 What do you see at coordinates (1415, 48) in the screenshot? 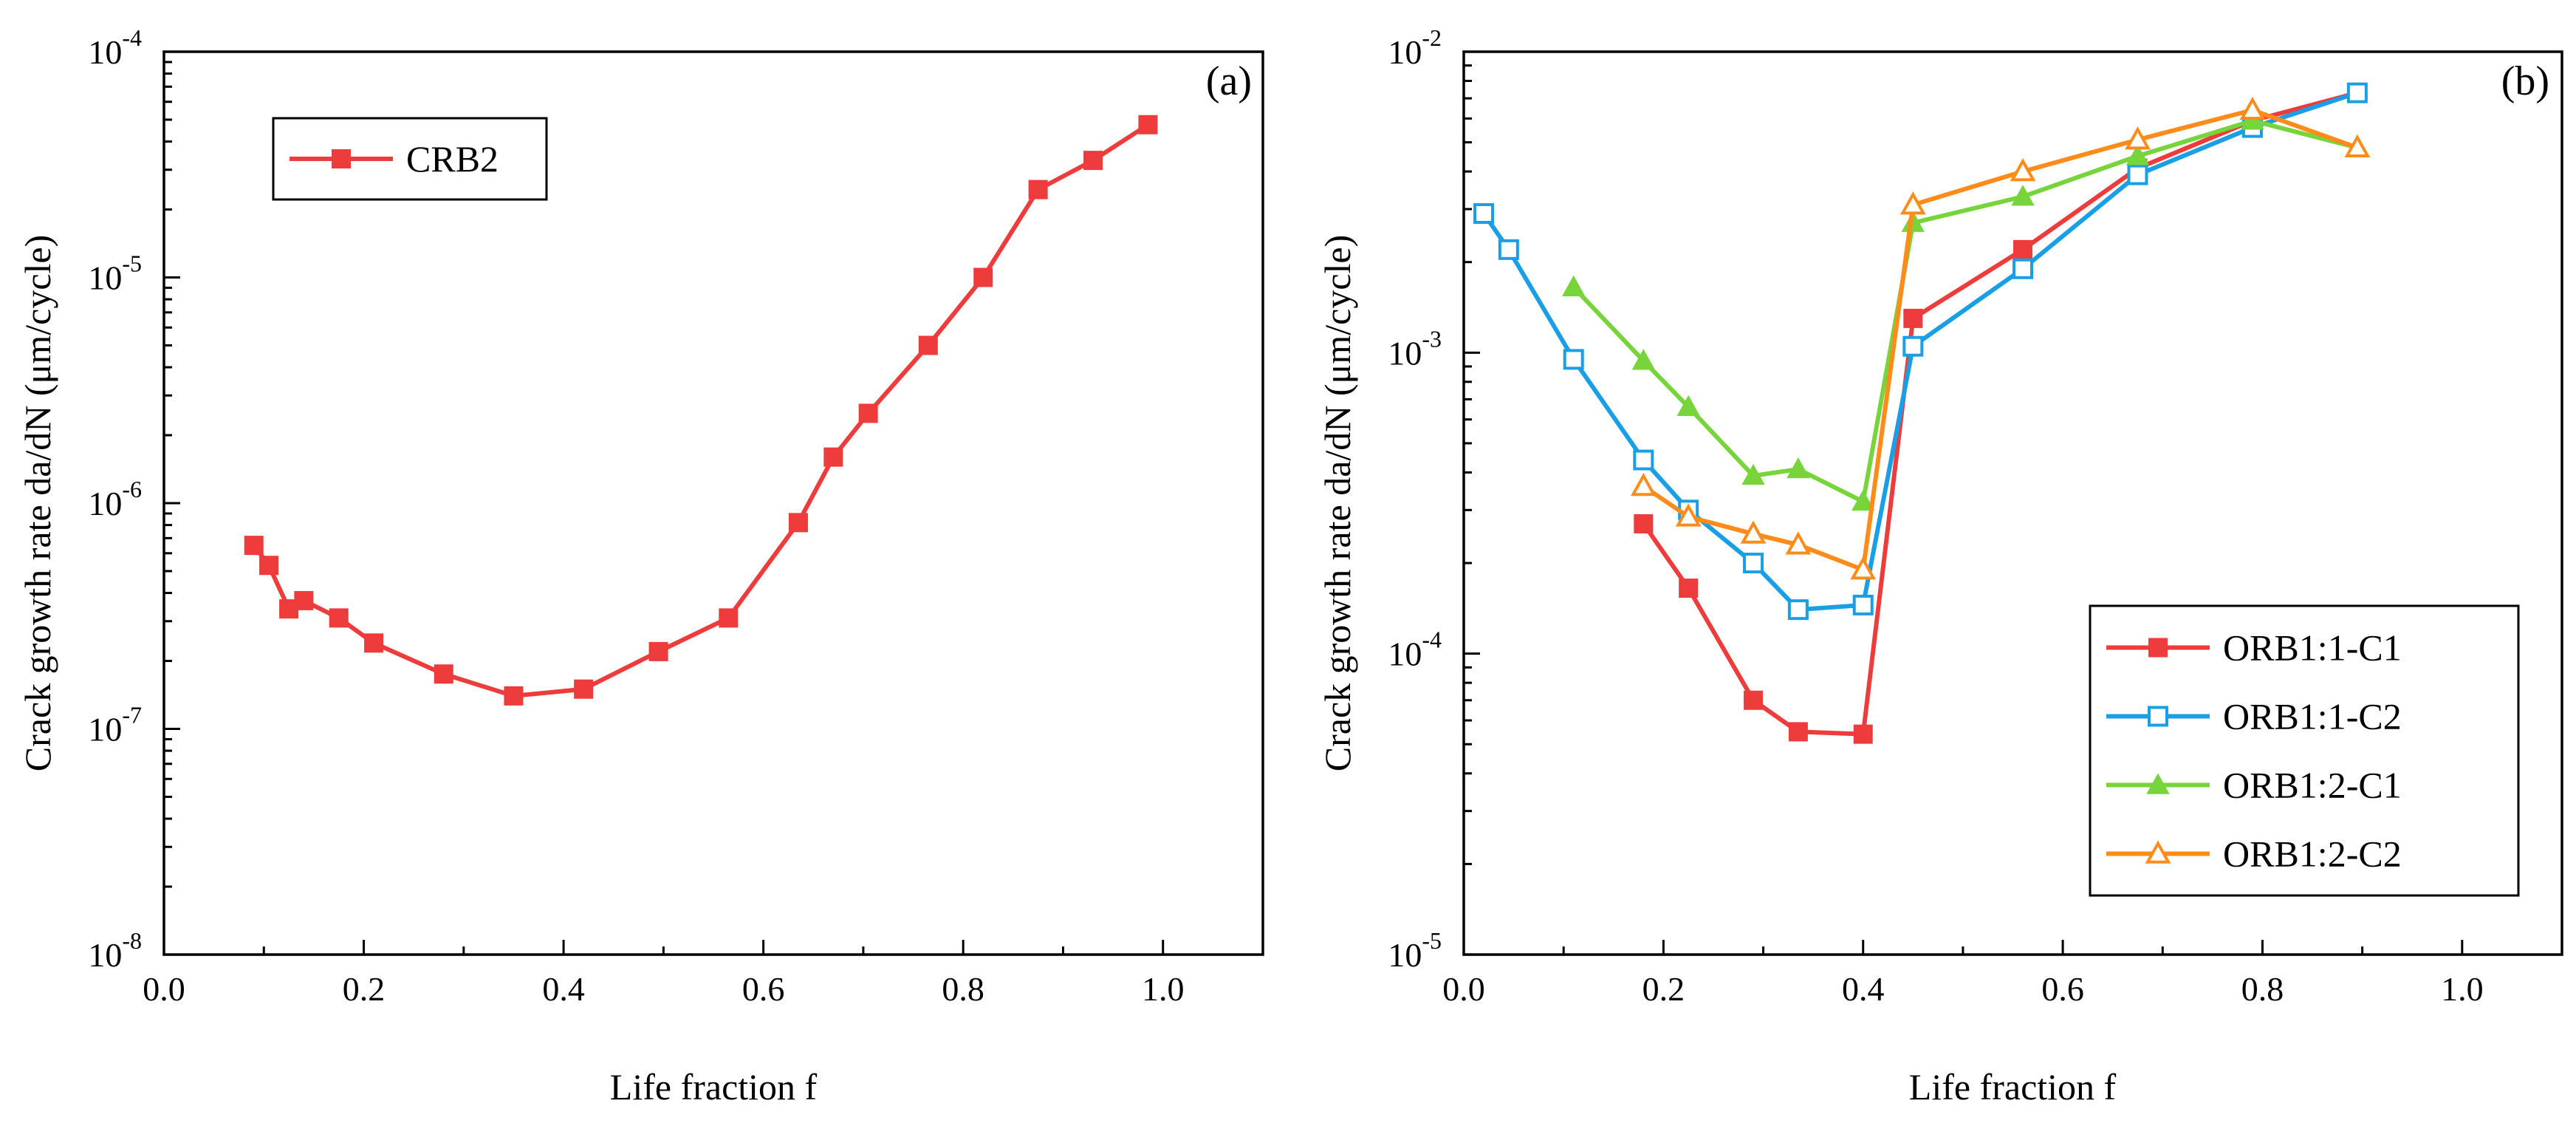
I see `panel-b-y-tick-label: 10⁻²` at bounding box center [1415, 48].